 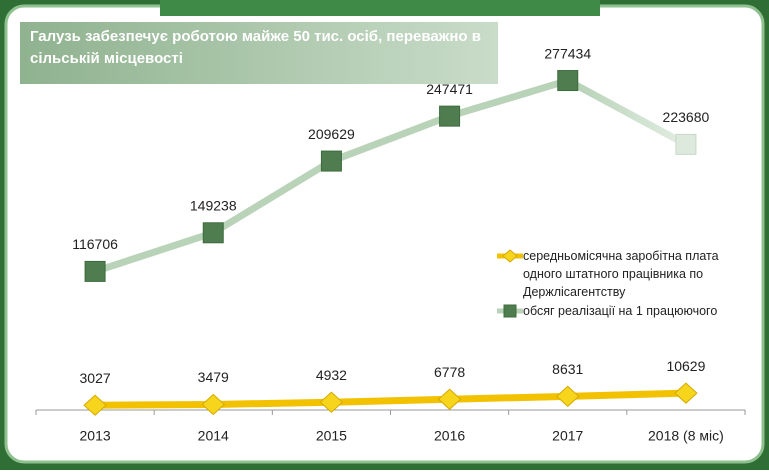 What do you see at coordinates (213, 205) in the screenshot?
I see `value-label: 149238` at bounding box center [213, 205].